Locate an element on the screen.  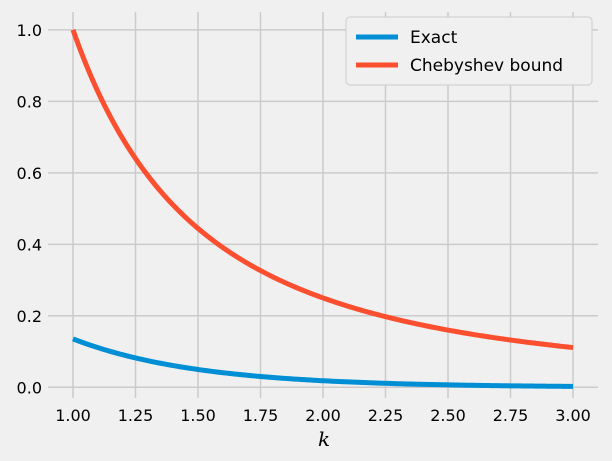
legend-box is located at coordinates (469, 51).